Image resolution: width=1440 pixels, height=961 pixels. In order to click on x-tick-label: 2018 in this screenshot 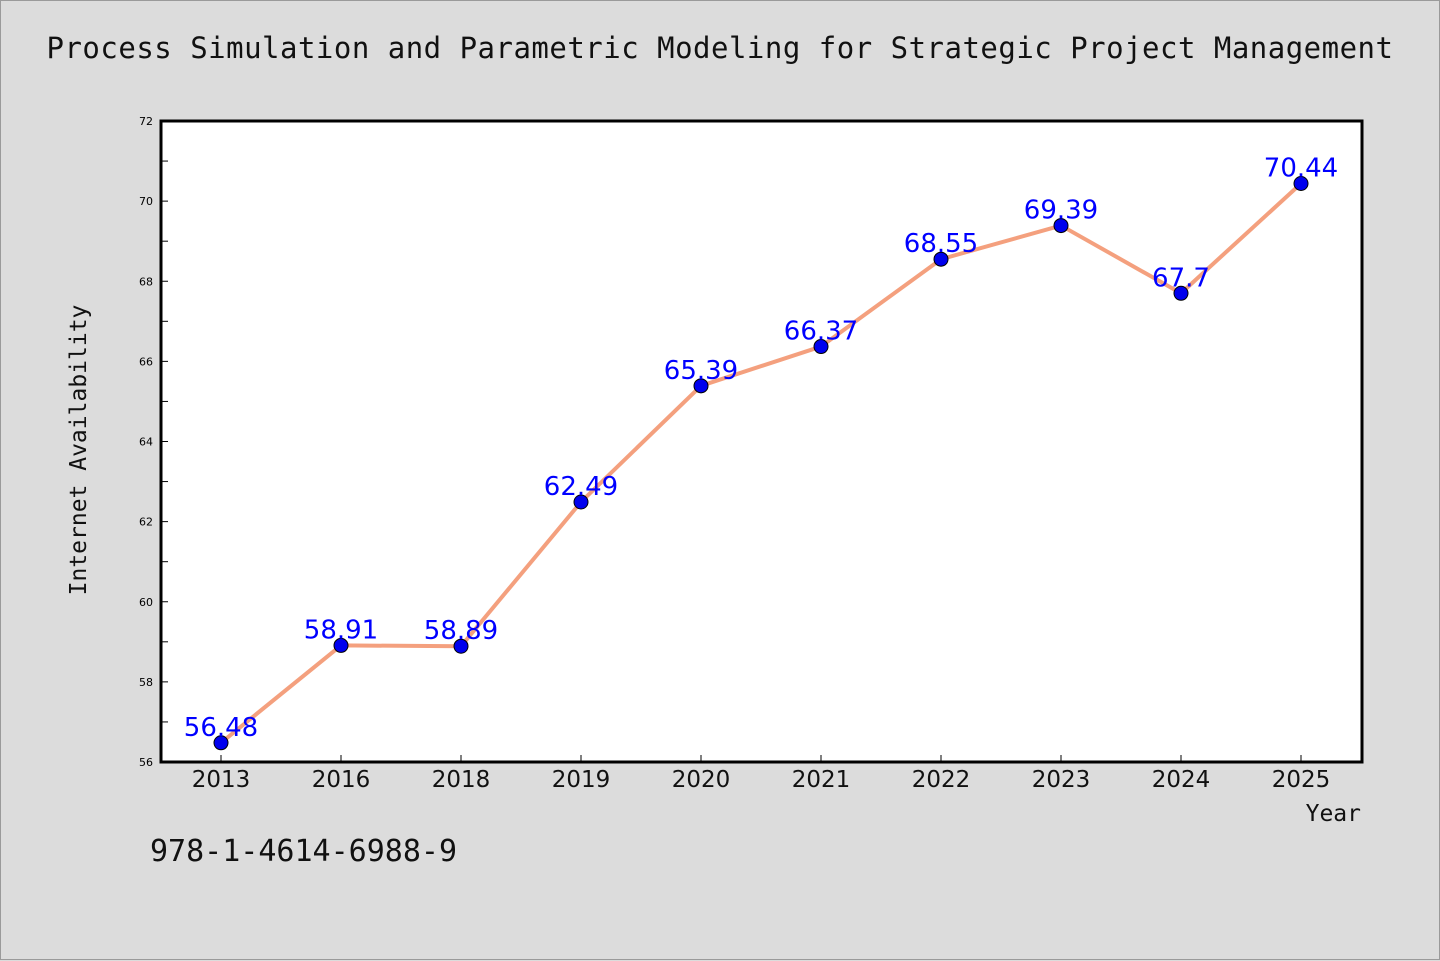, I will do `click(461, 780)`.